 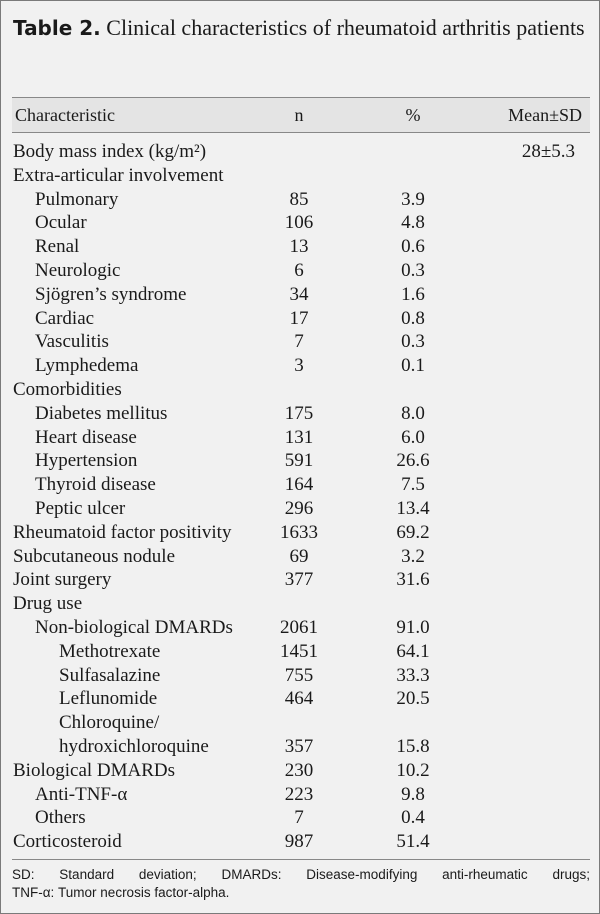 I want to click on row-n: 1633, so click(x=299, y=532).